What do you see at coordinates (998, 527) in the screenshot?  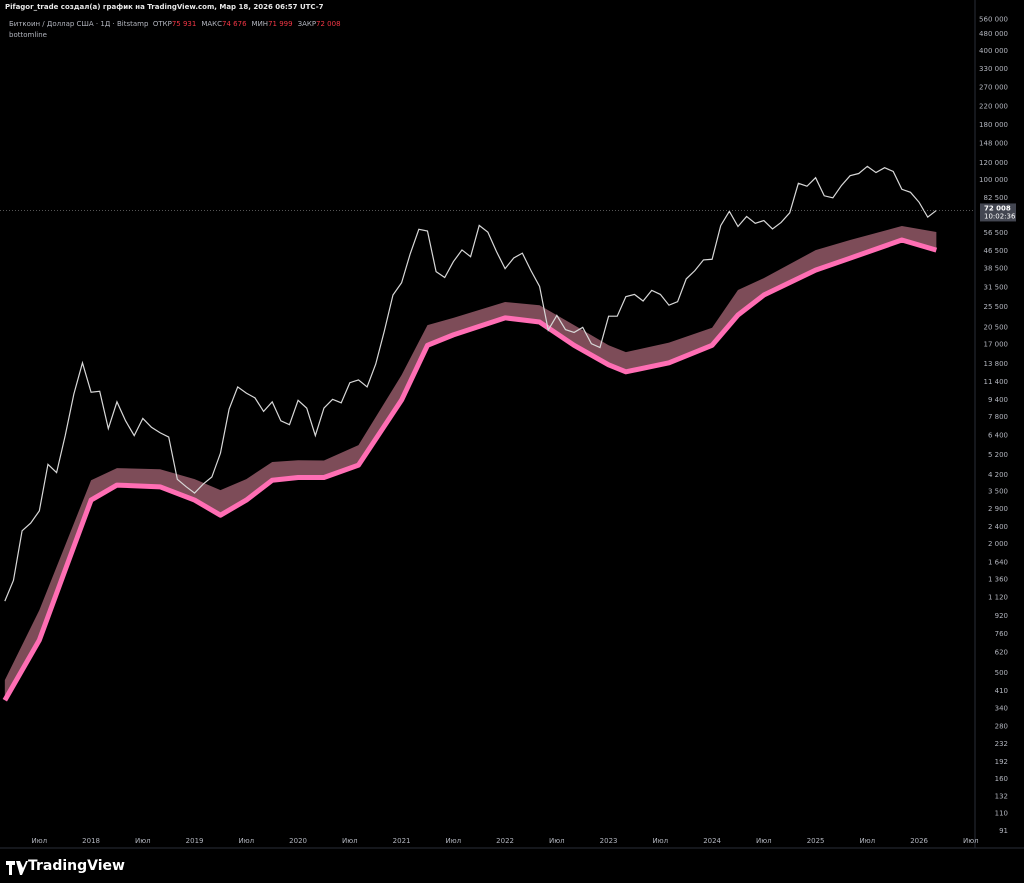 I see `y-tick-label: 2 400` at bounding box center [998, 527].